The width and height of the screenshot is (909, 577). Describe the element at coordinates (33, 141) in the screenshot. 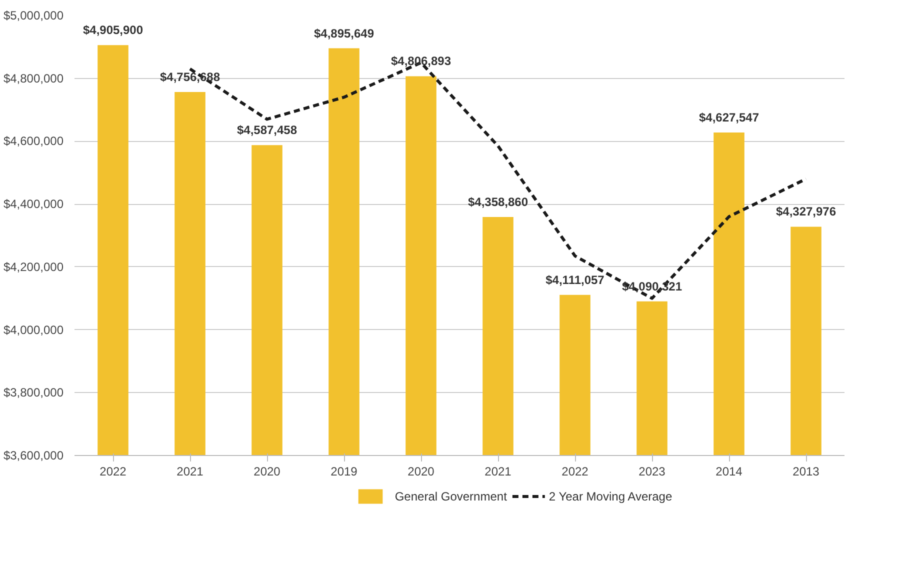

I see `y-tick-label: $4,600,000` at that location.